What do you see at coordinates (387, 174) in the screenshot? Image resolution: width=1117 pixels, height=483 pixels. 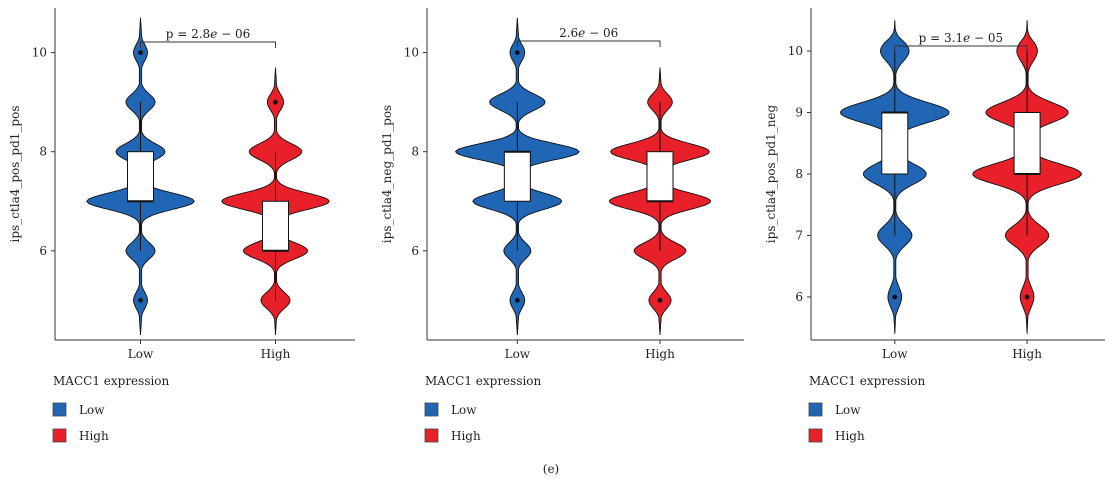 I see `y-axis-label: ips_ctla4_neg_pd1_pos` at bounding box center [387, 174].